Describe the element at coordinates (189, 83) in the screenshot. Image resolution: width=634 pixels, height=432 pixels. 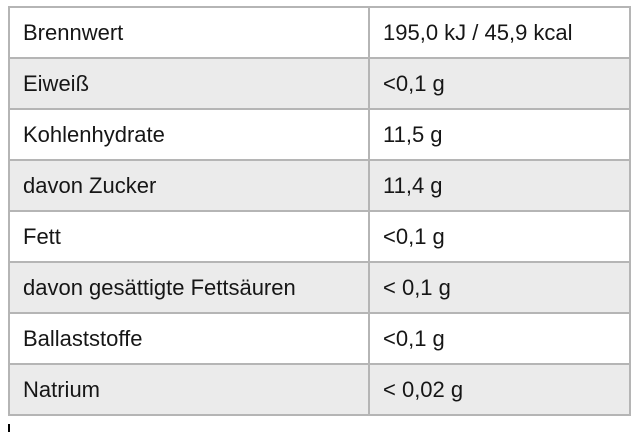
I see `nutrient-name-cell: Eiweiß` at that location.